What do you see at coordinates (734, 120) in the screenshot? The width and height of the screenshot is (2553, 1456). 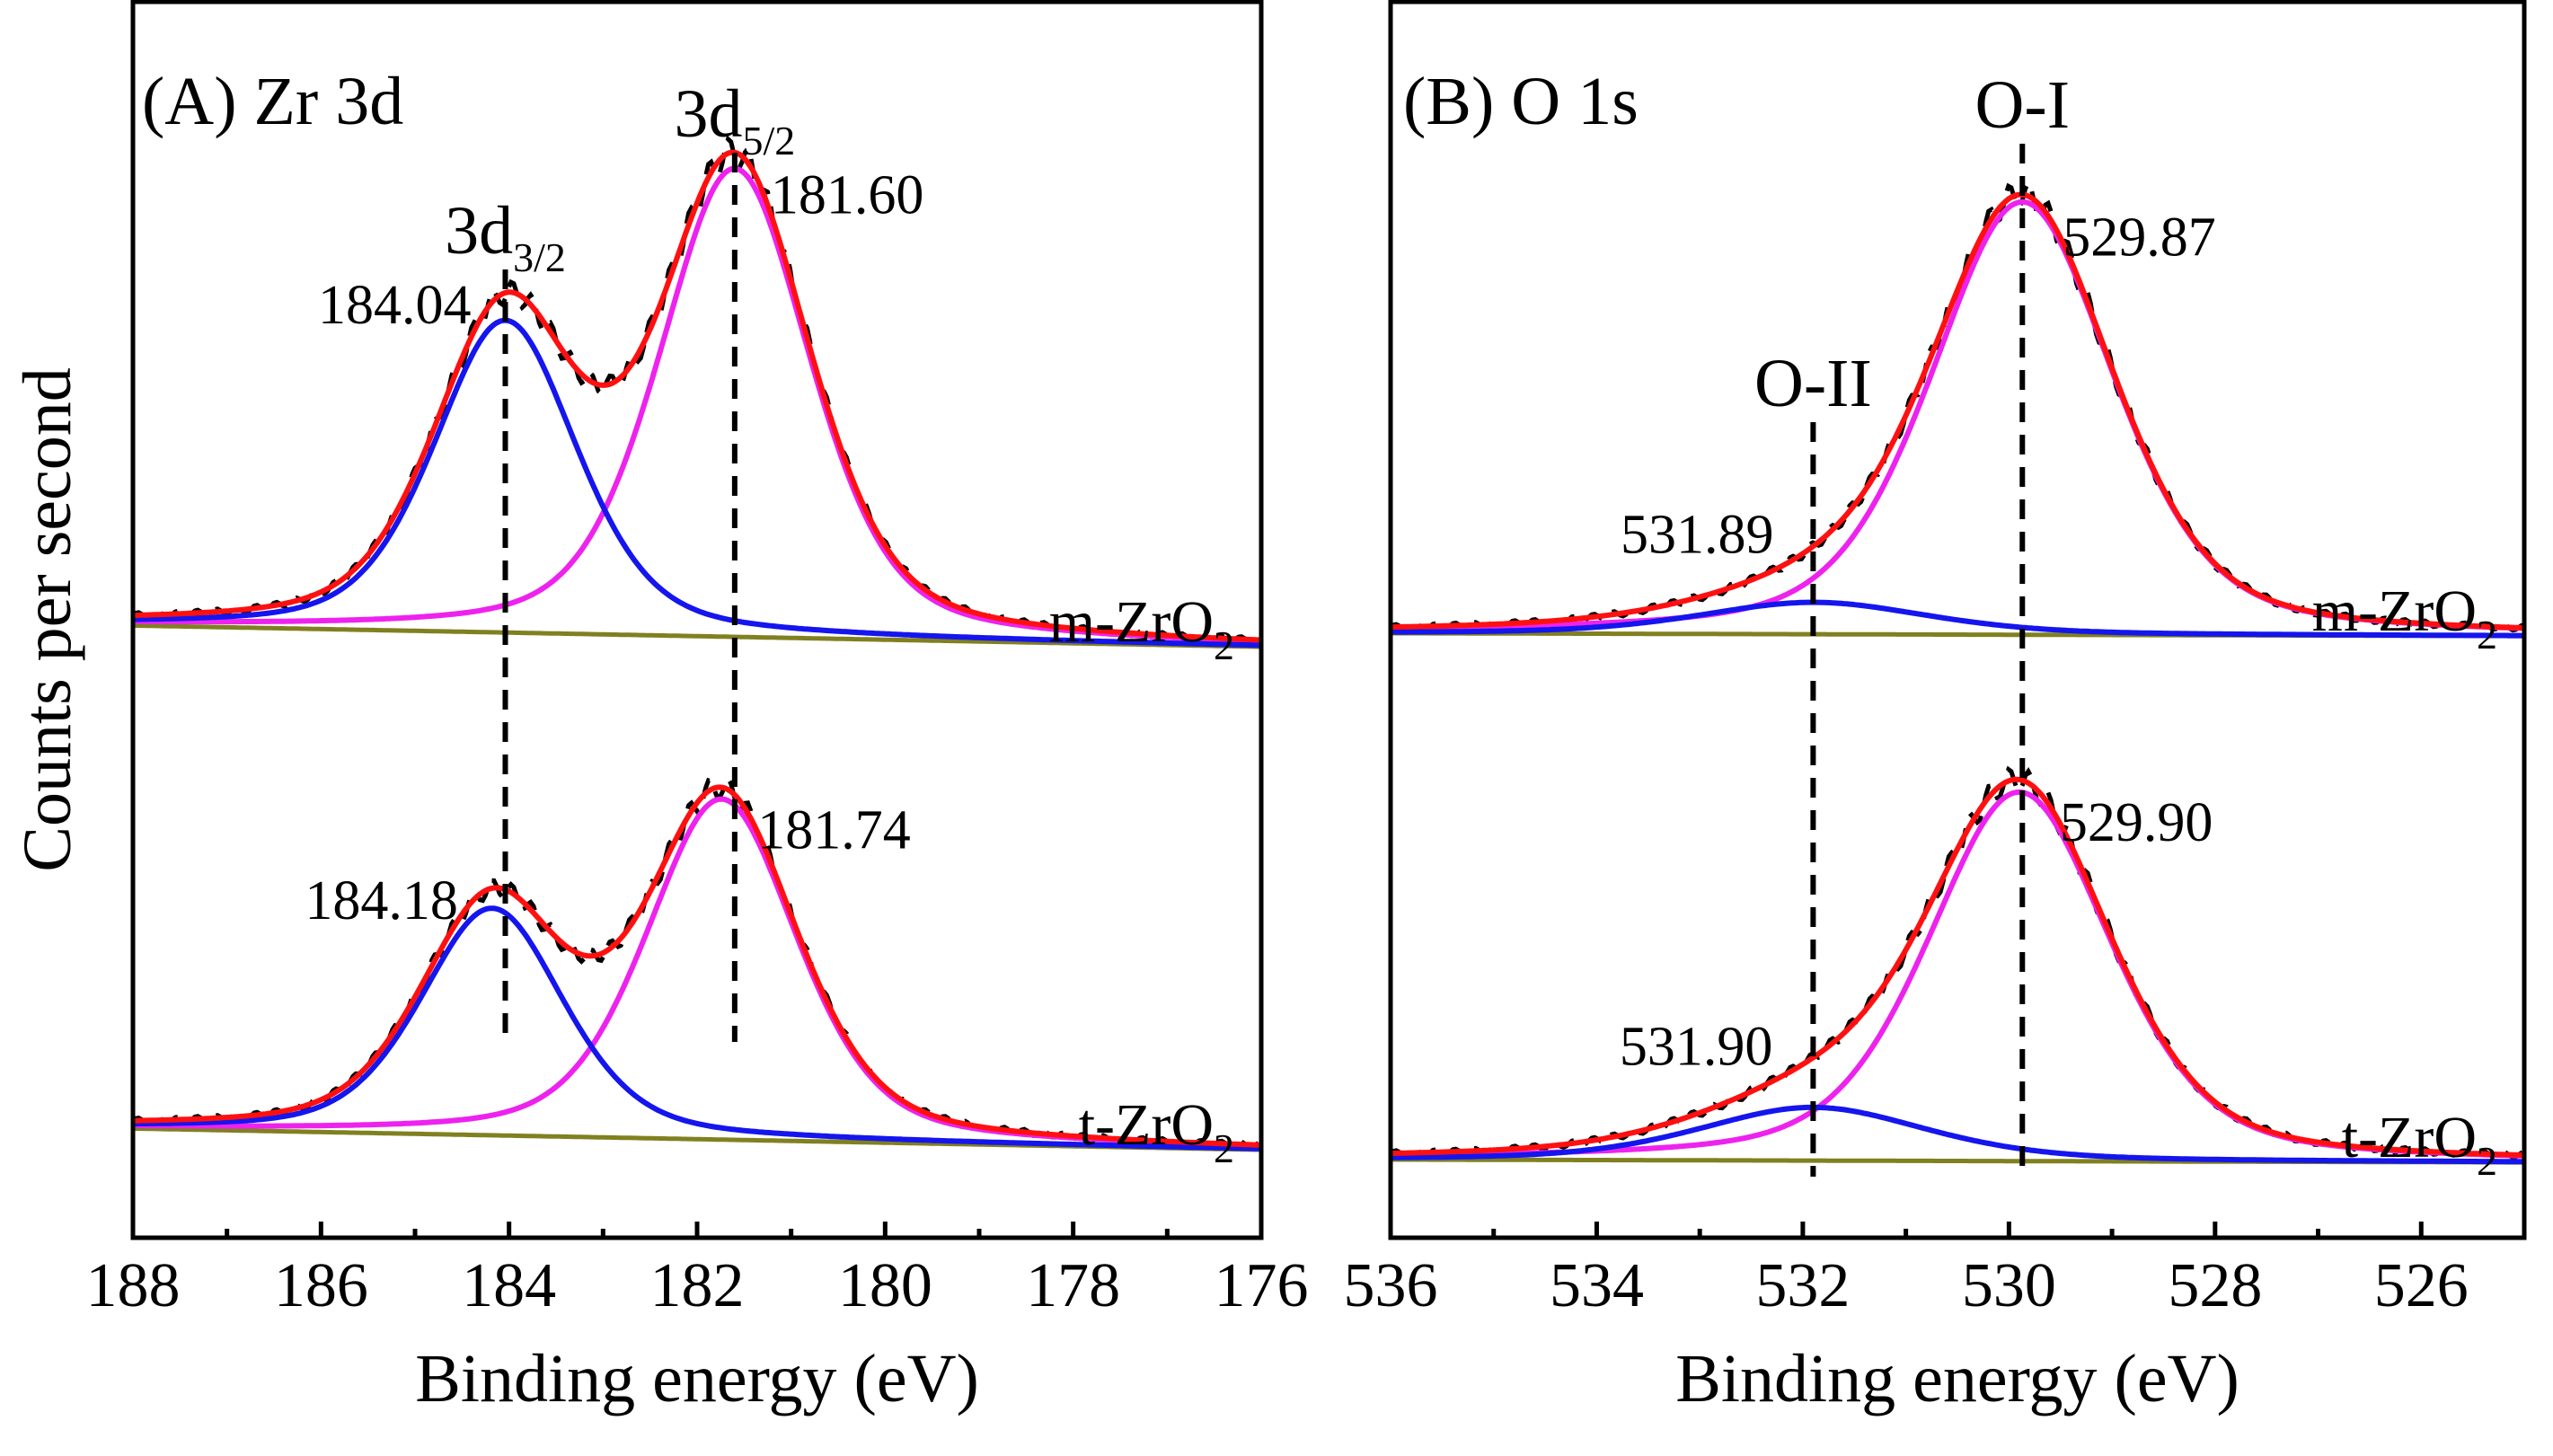 I see `peak-marker-label: 3d5/2` at bounding box center [734, 120].